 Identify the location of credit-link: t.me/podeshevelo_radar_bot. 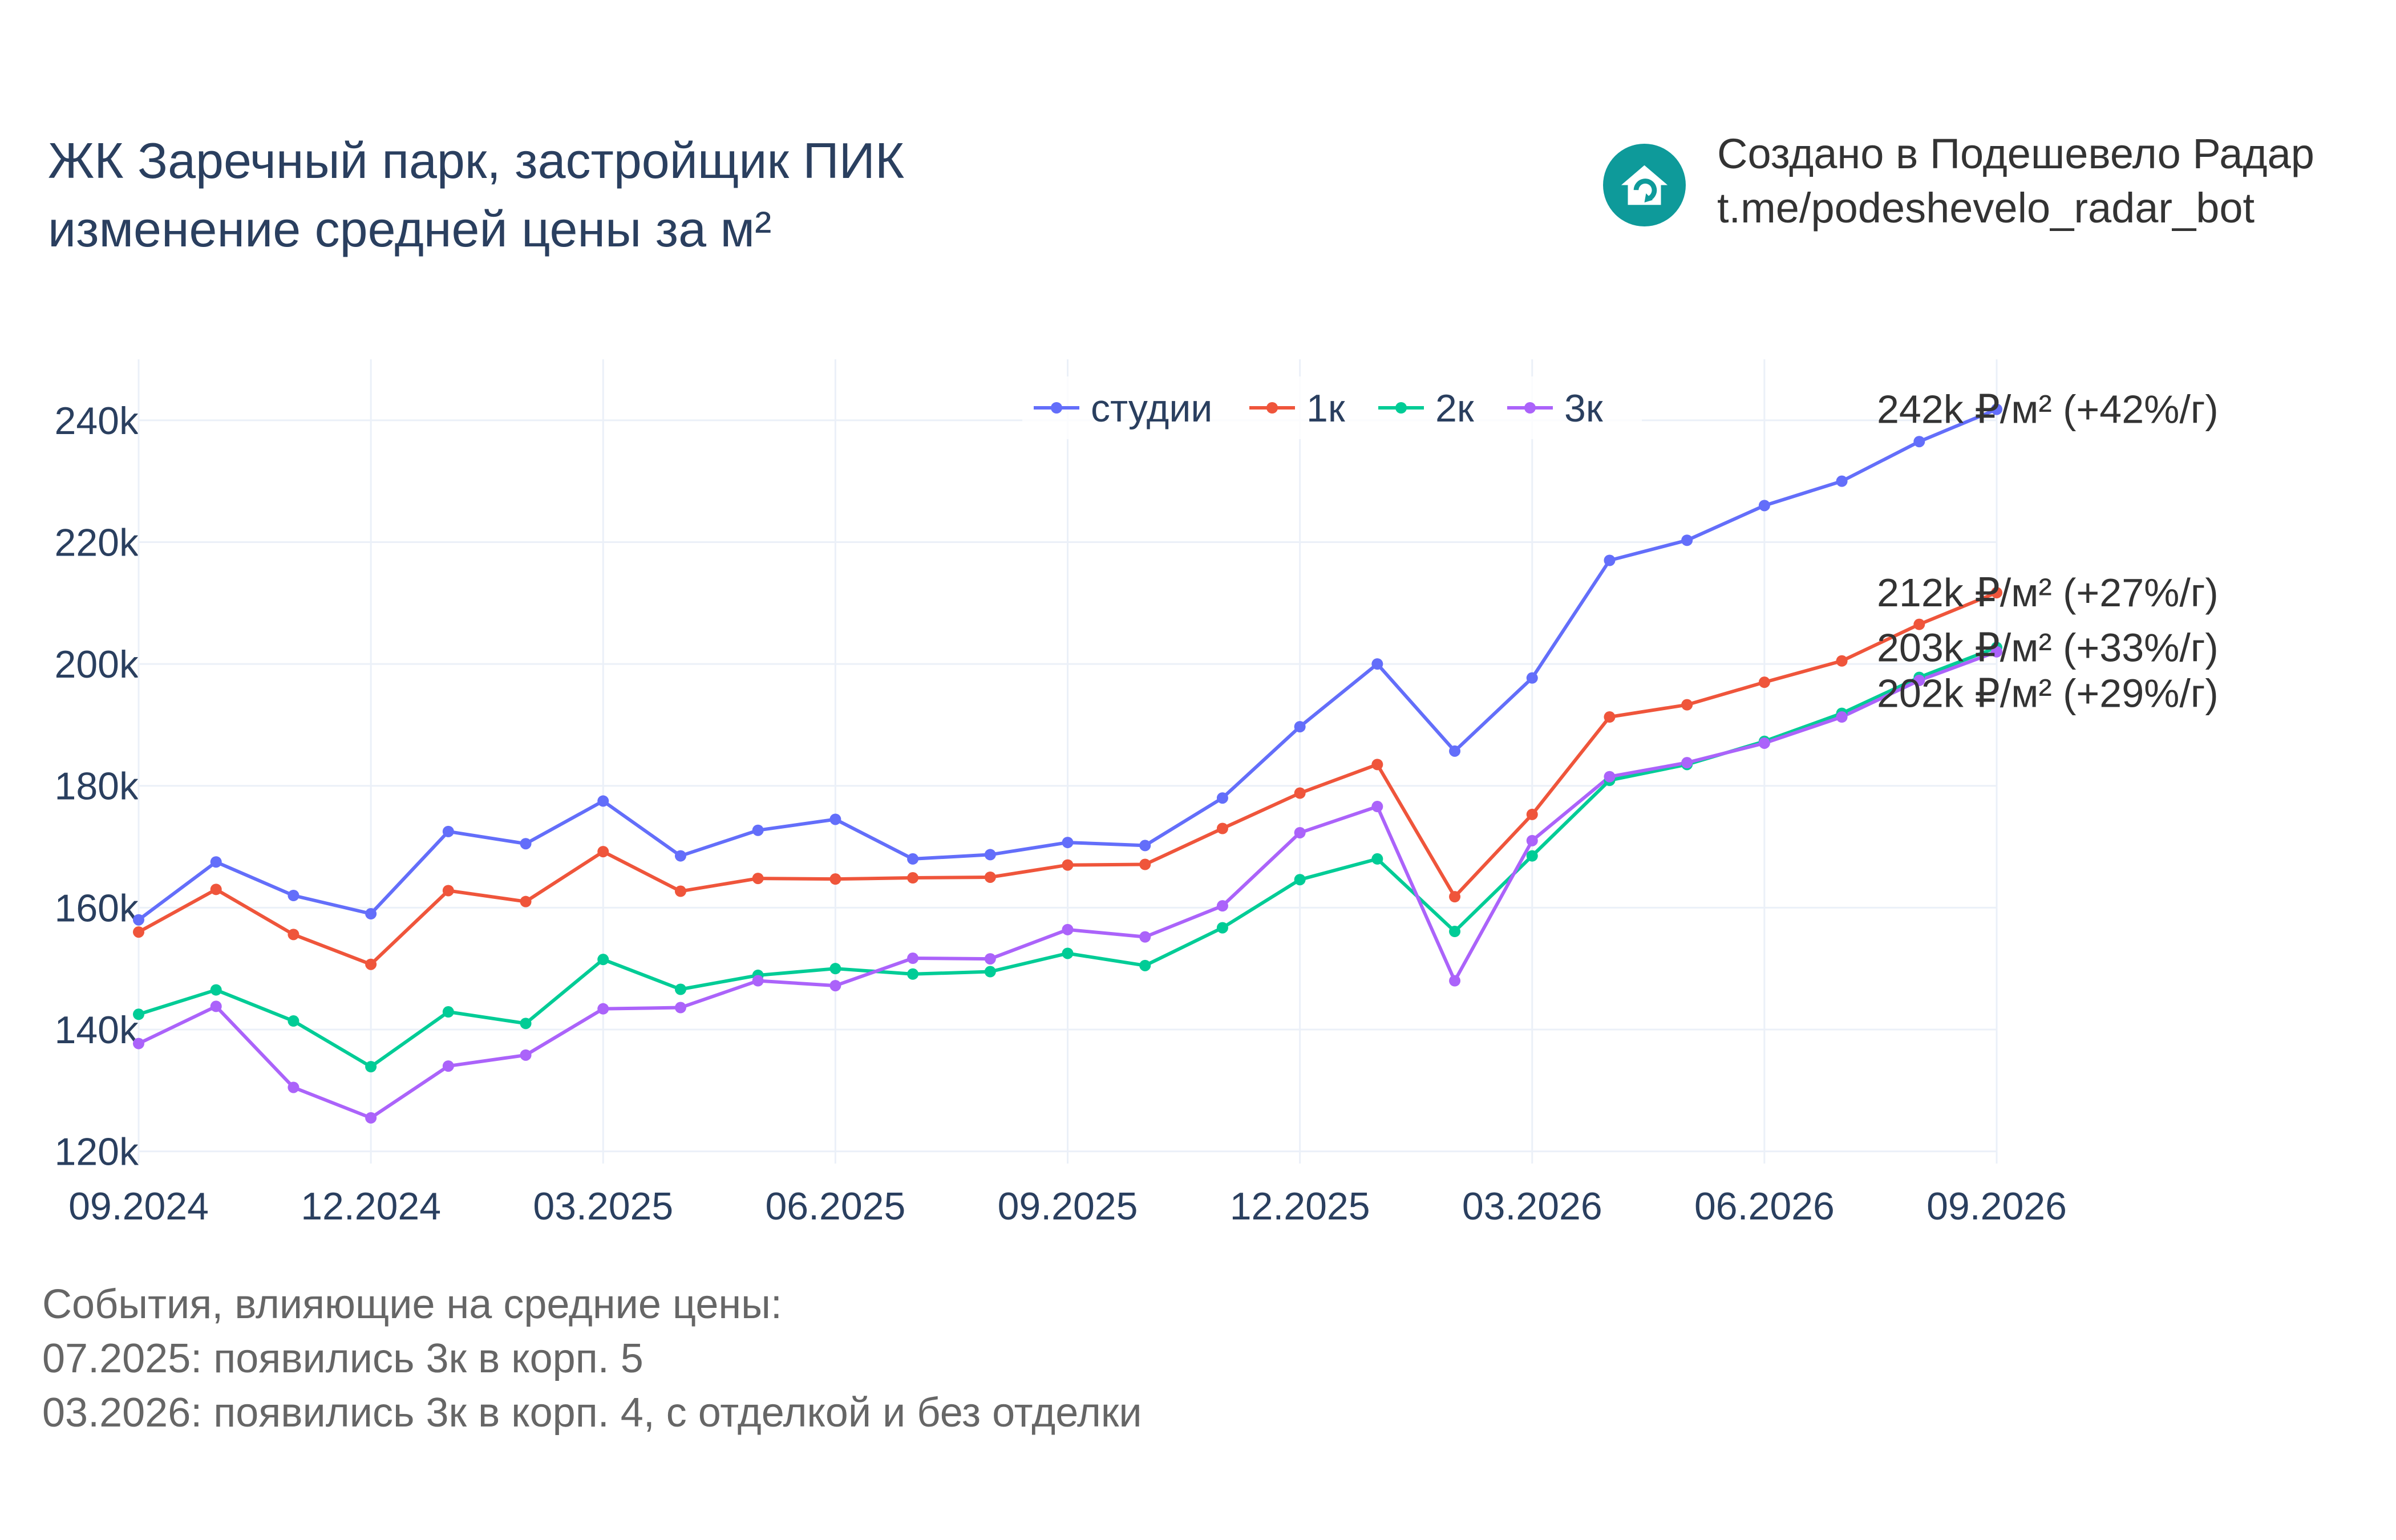
(1986, 208).